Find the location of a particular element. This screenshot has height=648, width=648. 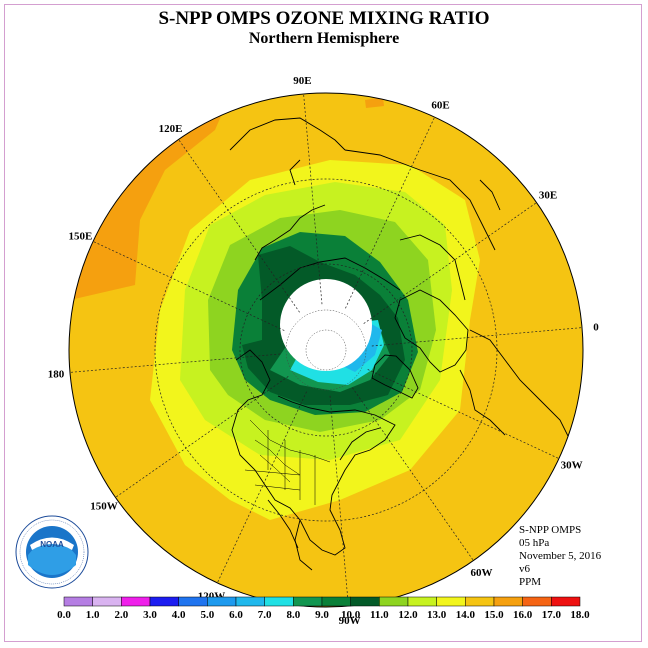

noaa-logo: NOAA is located at coordinates (52, 552).